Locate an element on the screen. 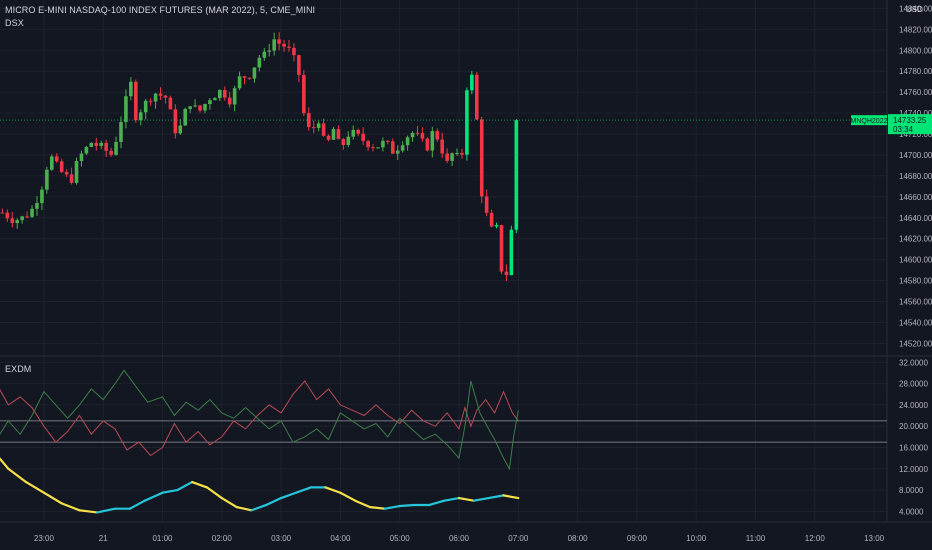 The image size is (932, 550). symbol-tag-label: MNQH2022 is located at coordinates (869, 121).